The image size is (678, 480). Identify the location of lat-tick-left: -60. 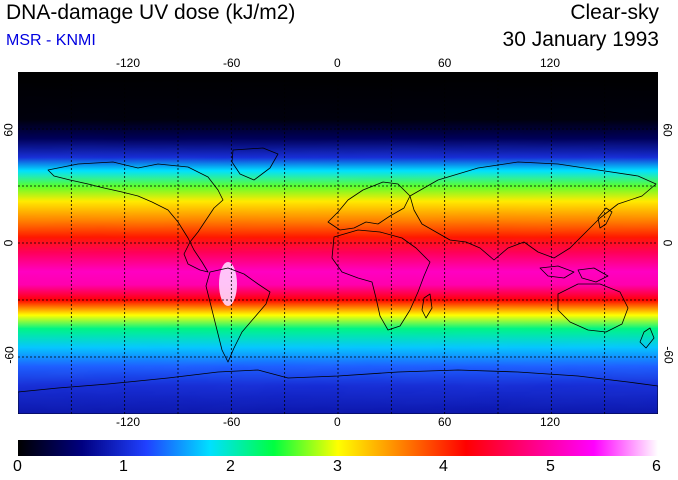
(9, 355).